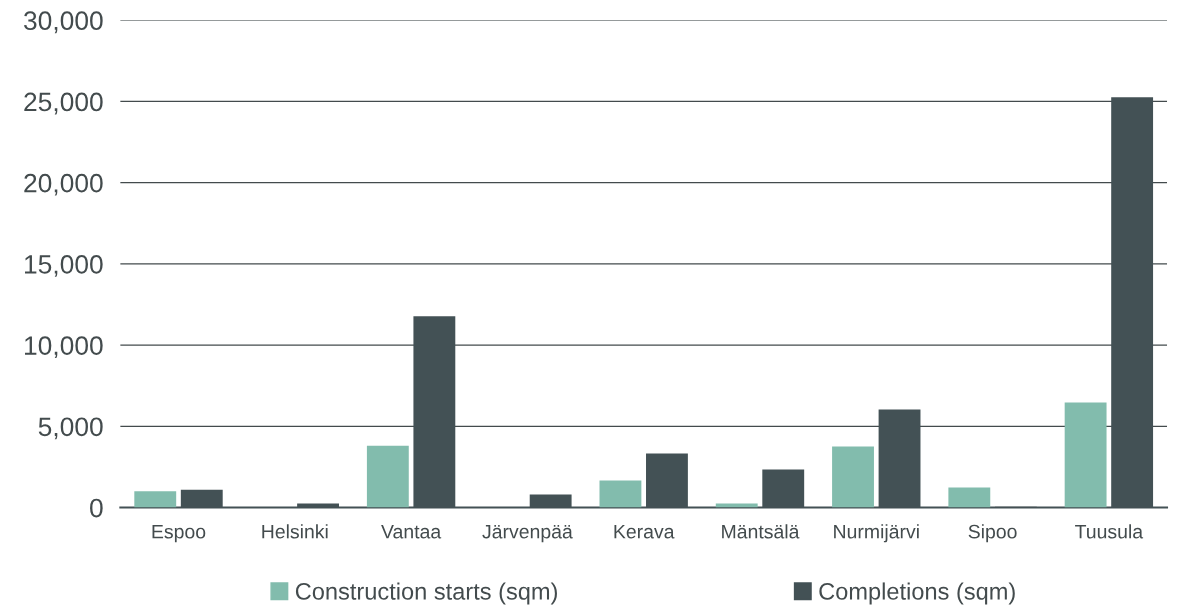  Describe the element at coordinates (644, 531) in the screenshot. I see `x-tick-label: Kerava` at that location.